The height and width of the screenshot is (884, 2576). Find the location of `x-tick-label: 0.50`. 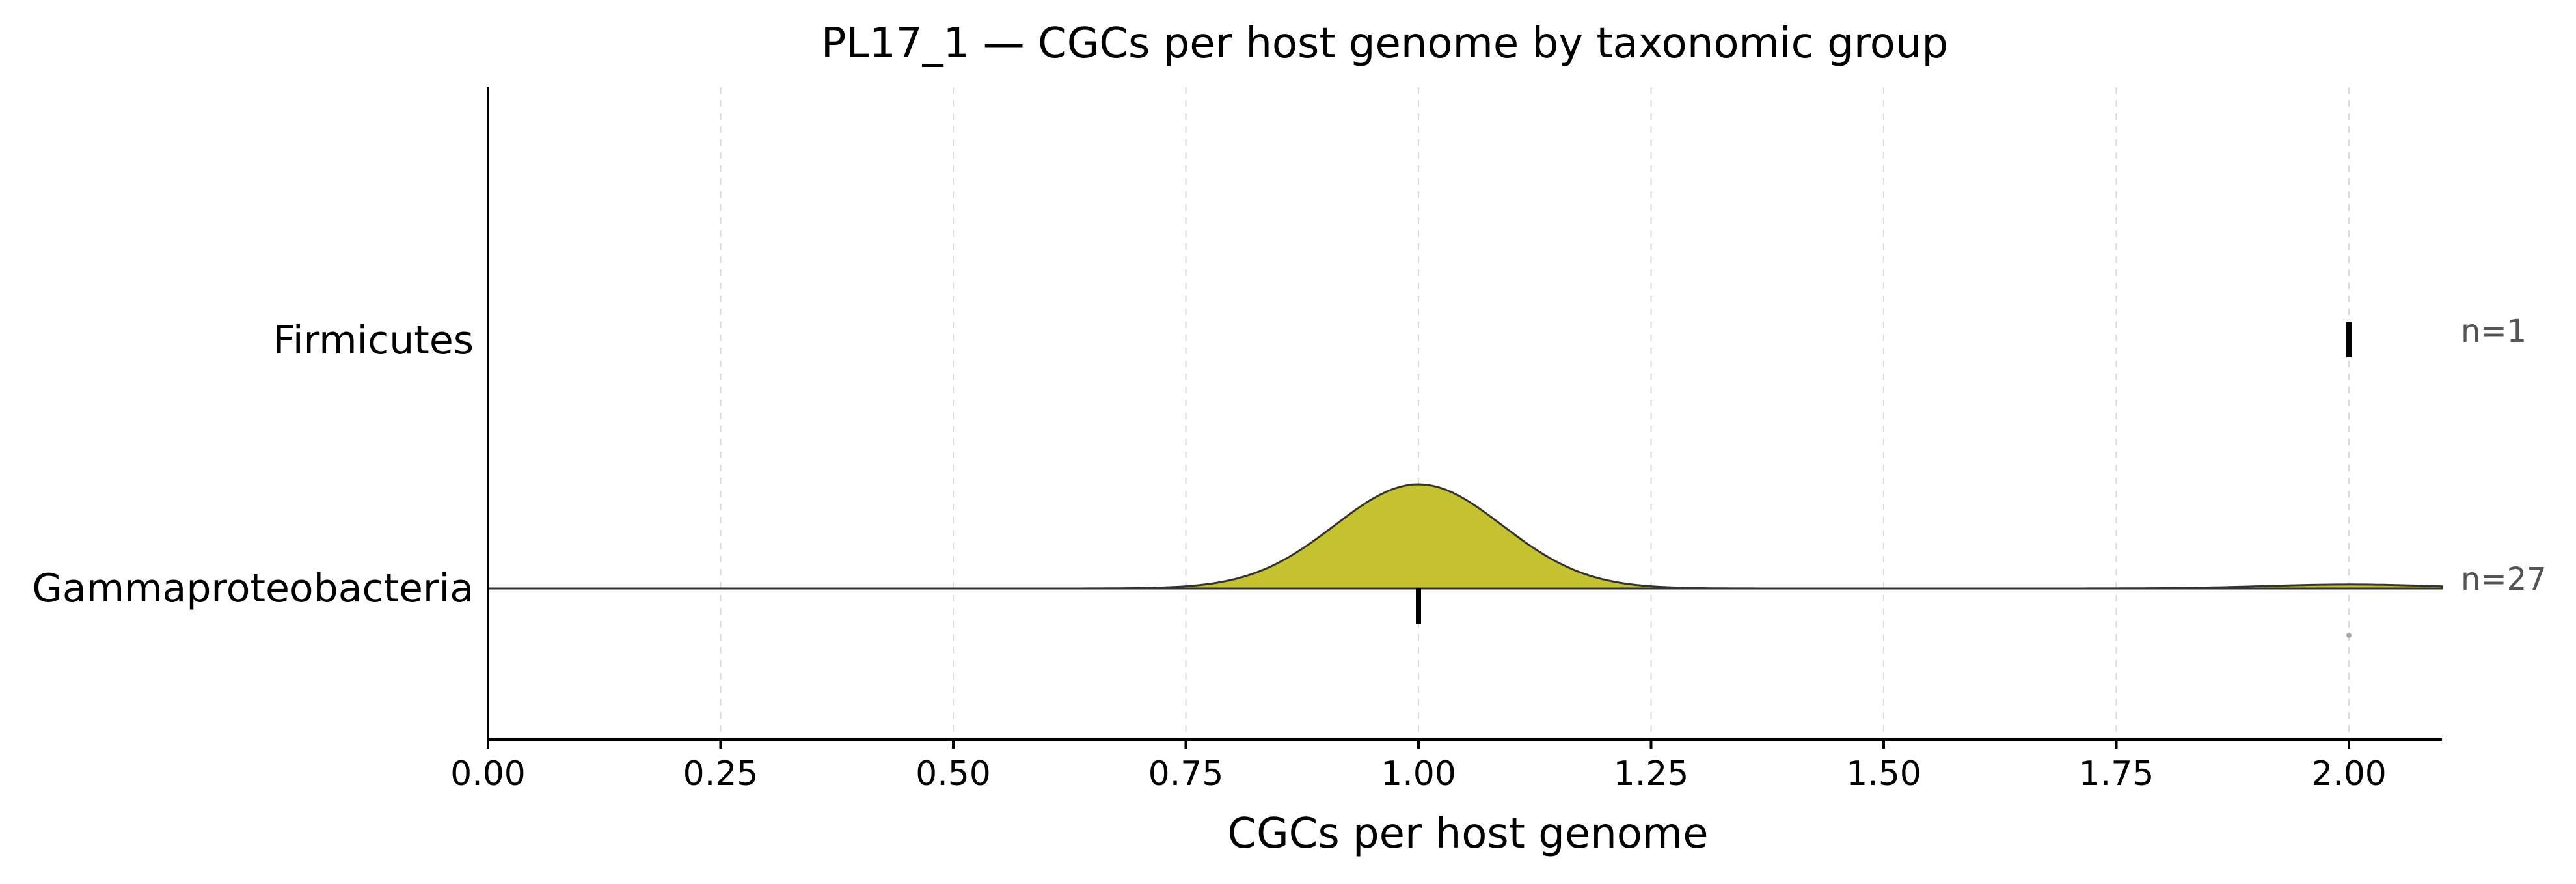

x-tick-label: 0.50 is located at coordinates (953, 774).